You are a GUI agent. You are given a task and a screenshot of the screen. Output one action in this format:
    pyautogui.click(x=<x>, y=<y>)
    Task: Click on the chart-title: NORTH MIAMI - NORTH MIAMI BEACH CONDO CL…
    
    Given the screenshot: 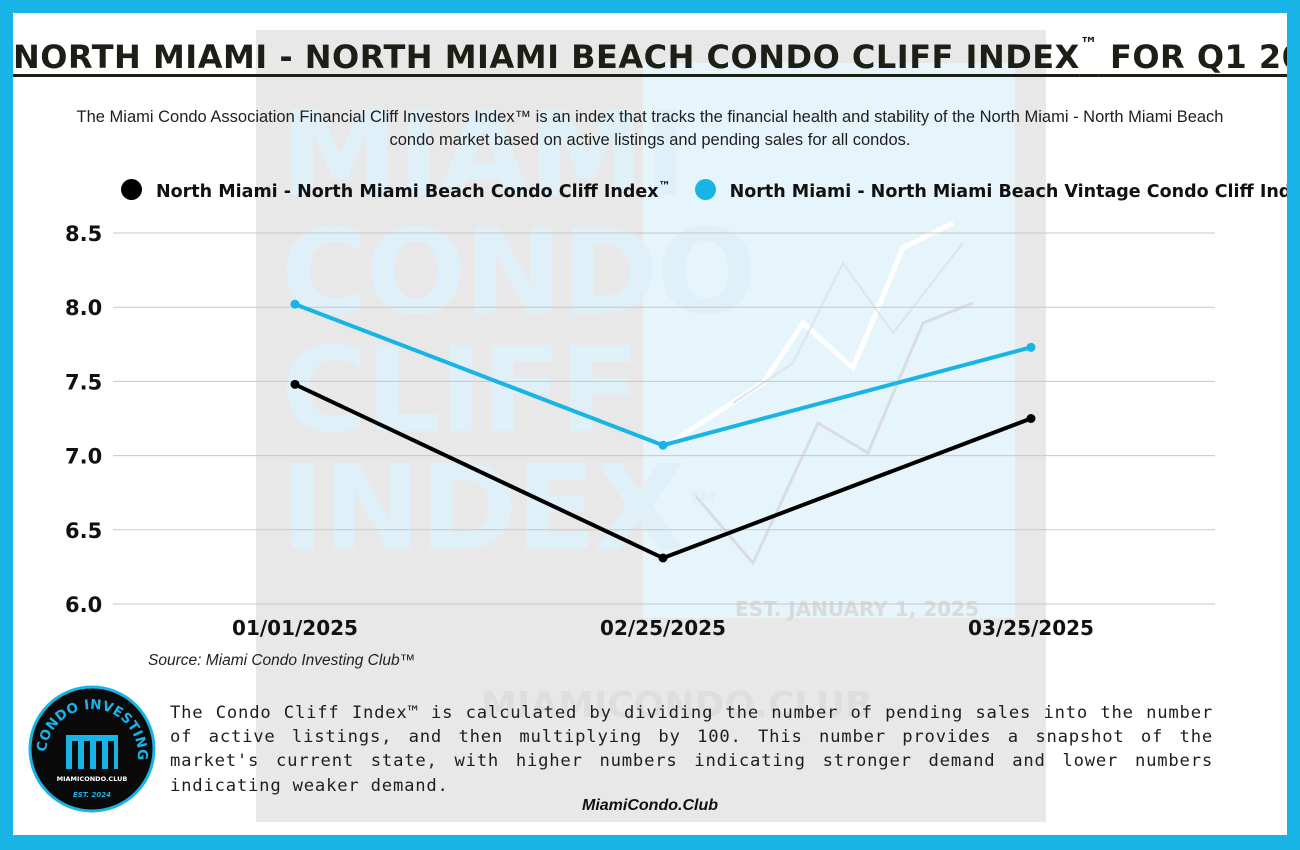 What is the action you would take?
    pyautogui.click(x=650, y=55)
    